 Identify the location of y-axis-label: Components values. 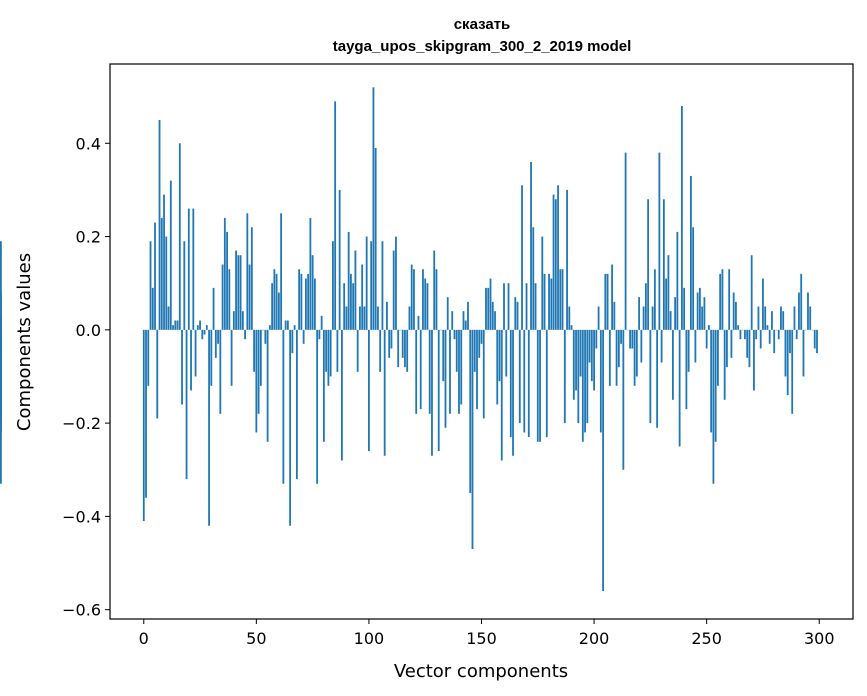
(24, 342).